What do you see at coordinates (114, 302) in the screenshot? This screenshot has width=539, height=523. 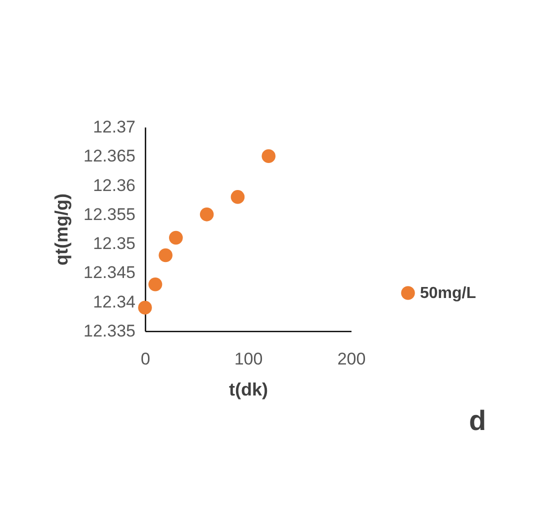 I see `y-tick-label: 12.34` at bounding box center [114, 302].